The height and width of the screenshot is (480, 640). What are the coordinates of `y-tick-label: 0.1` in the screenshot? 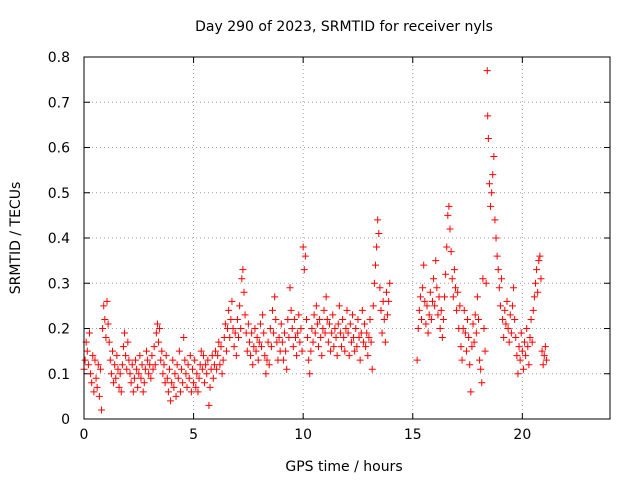 It's located at (59, 375).